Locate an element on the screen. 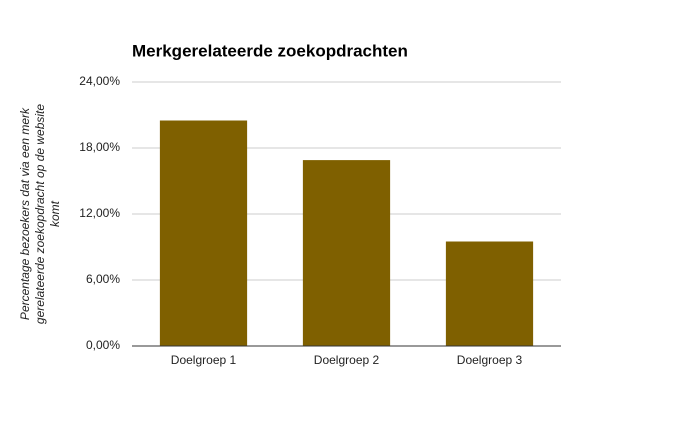 This screenshot has height=429, width=693. y-tick-label: 0,00% is located at coordinates (103, 345).